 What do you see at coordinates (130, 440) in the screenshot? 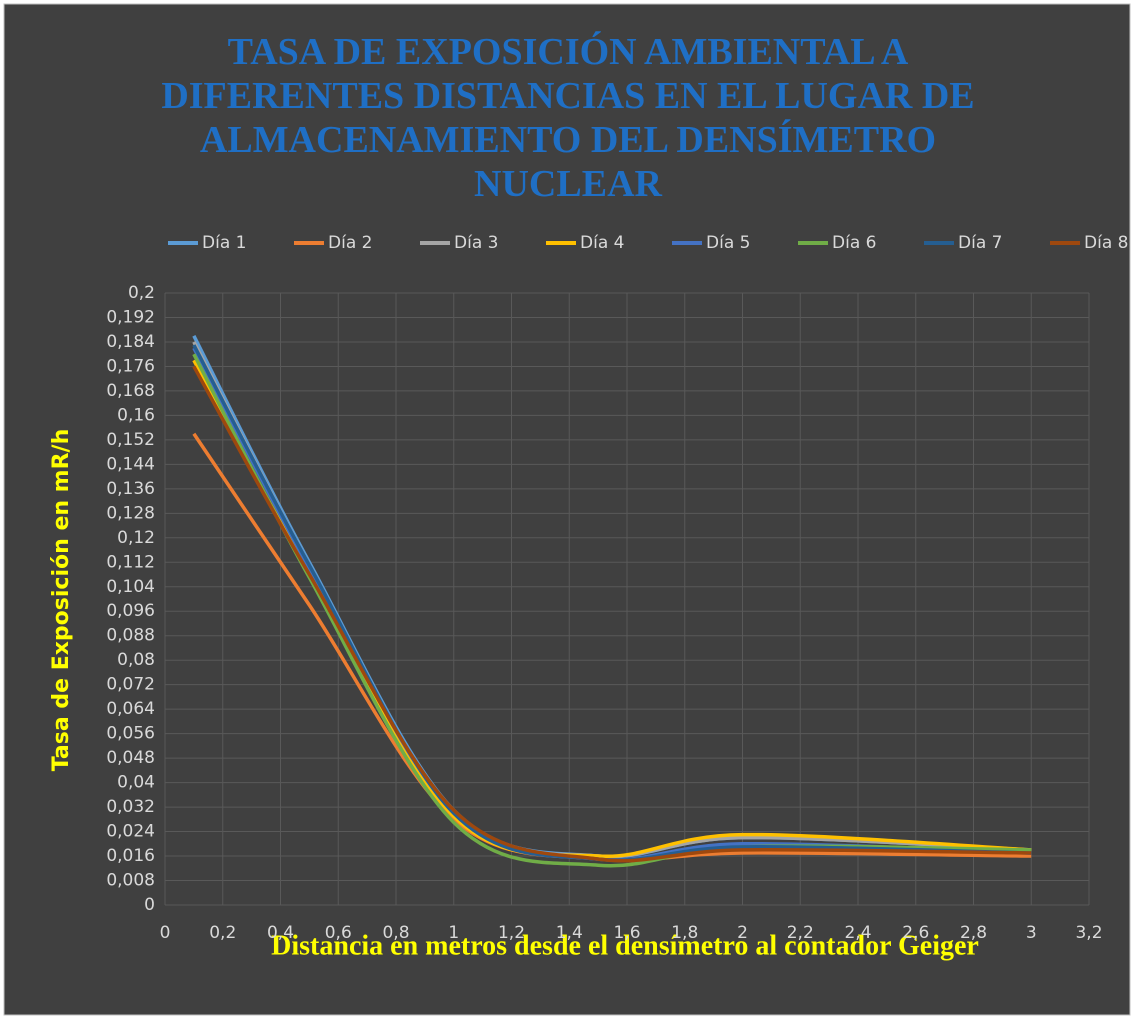
I see `y-tick-label: 0,152` at bounding box center [130, 440].